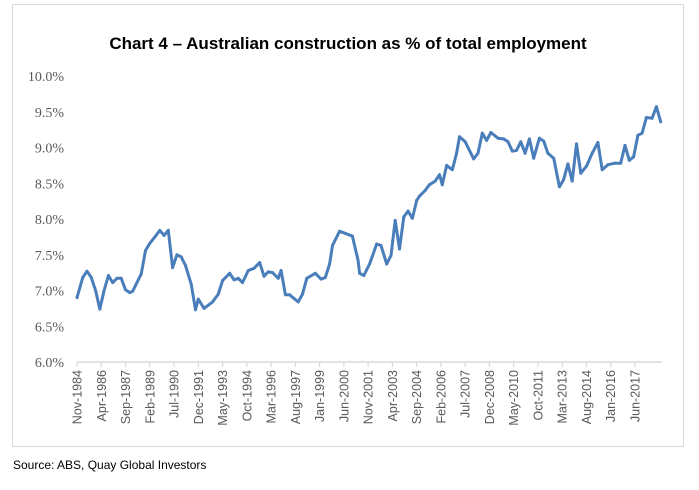 Image resolution: width=699 pixels, height=490 pixels. What do you see at coordinates (344, 396) in the screenshot?
I see `x-tick-label: Jun-2000` at bounding box center [344, 396].